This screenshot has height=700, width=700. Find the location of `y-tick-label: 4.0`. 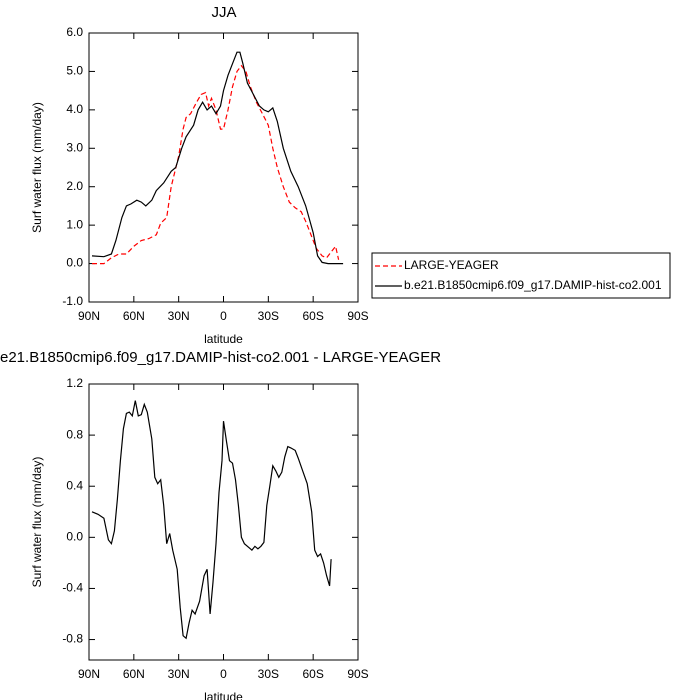

y-tick-label: 4.0 is located at coordinates (74, 109).